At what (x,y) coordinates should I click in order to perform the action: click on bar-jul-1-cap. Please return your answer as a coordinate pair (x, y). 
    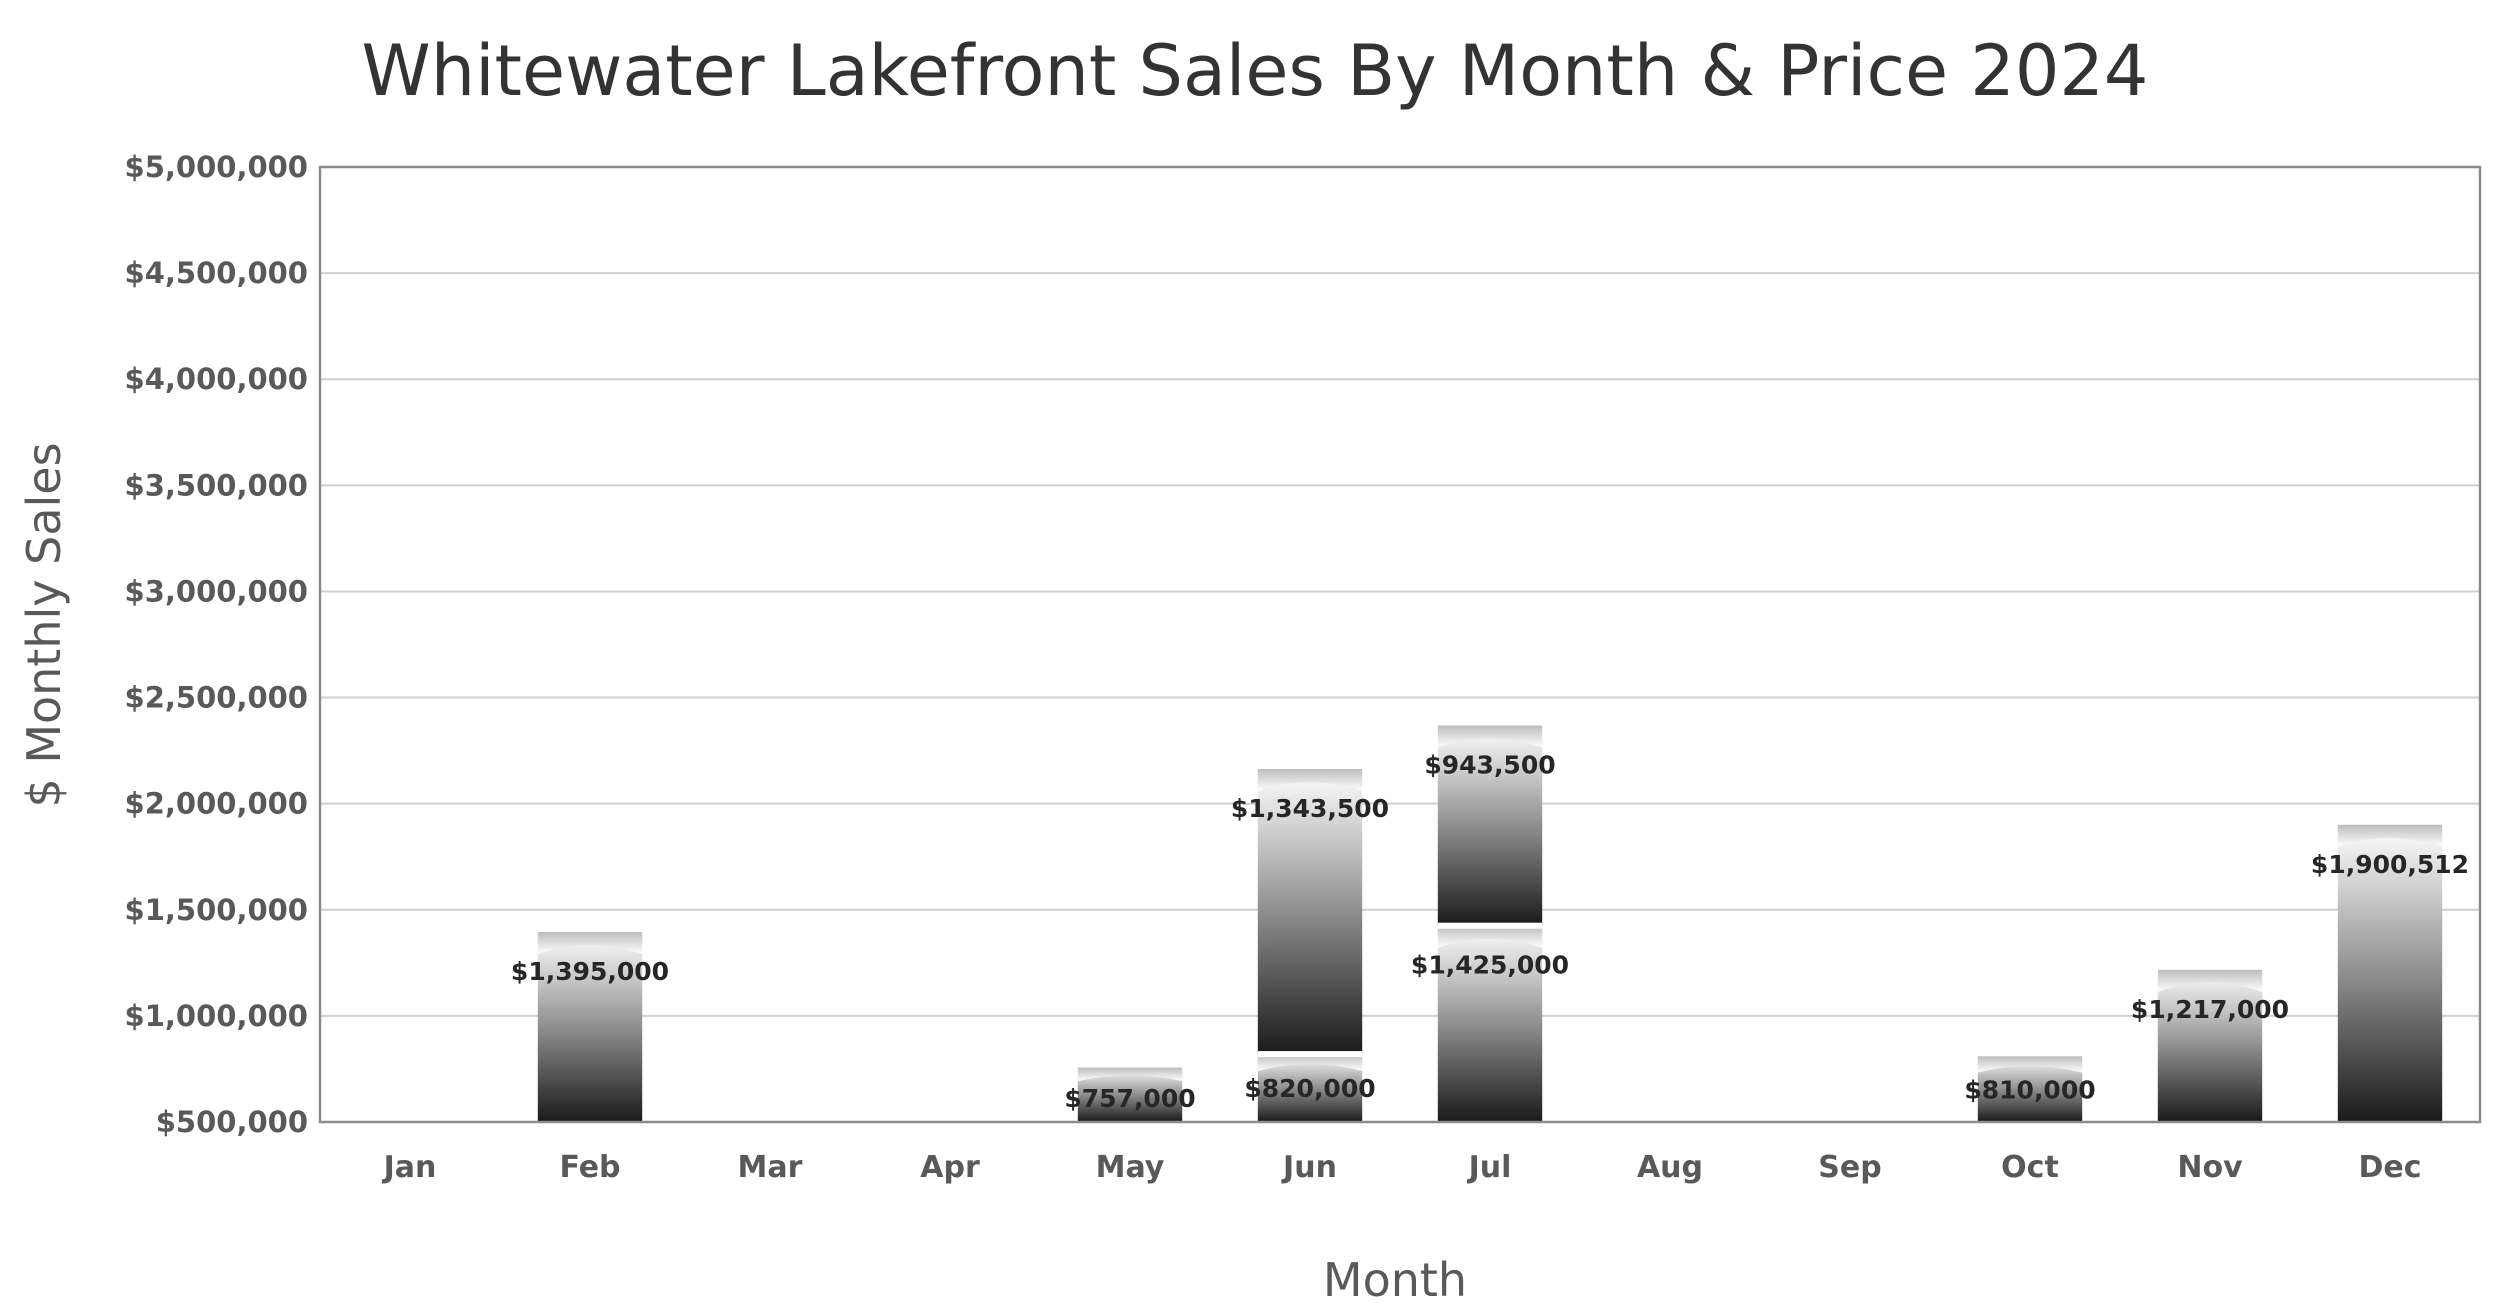
    Looking at the image, I should click on (1490, 936).